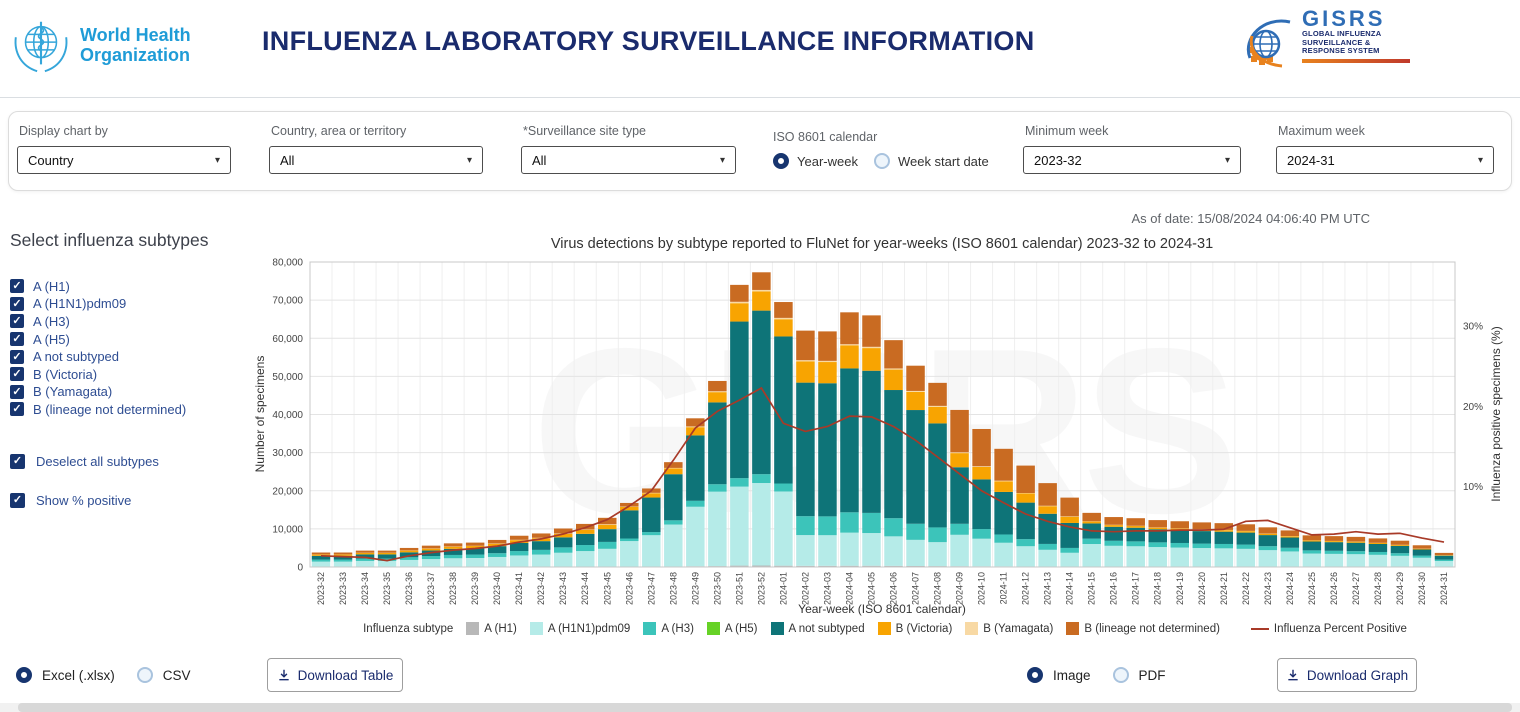 Image resolution: width=1520 pixels, height=712 pixels. I want to click on legend-item-a-h1: A (H1), so click(491, 628).